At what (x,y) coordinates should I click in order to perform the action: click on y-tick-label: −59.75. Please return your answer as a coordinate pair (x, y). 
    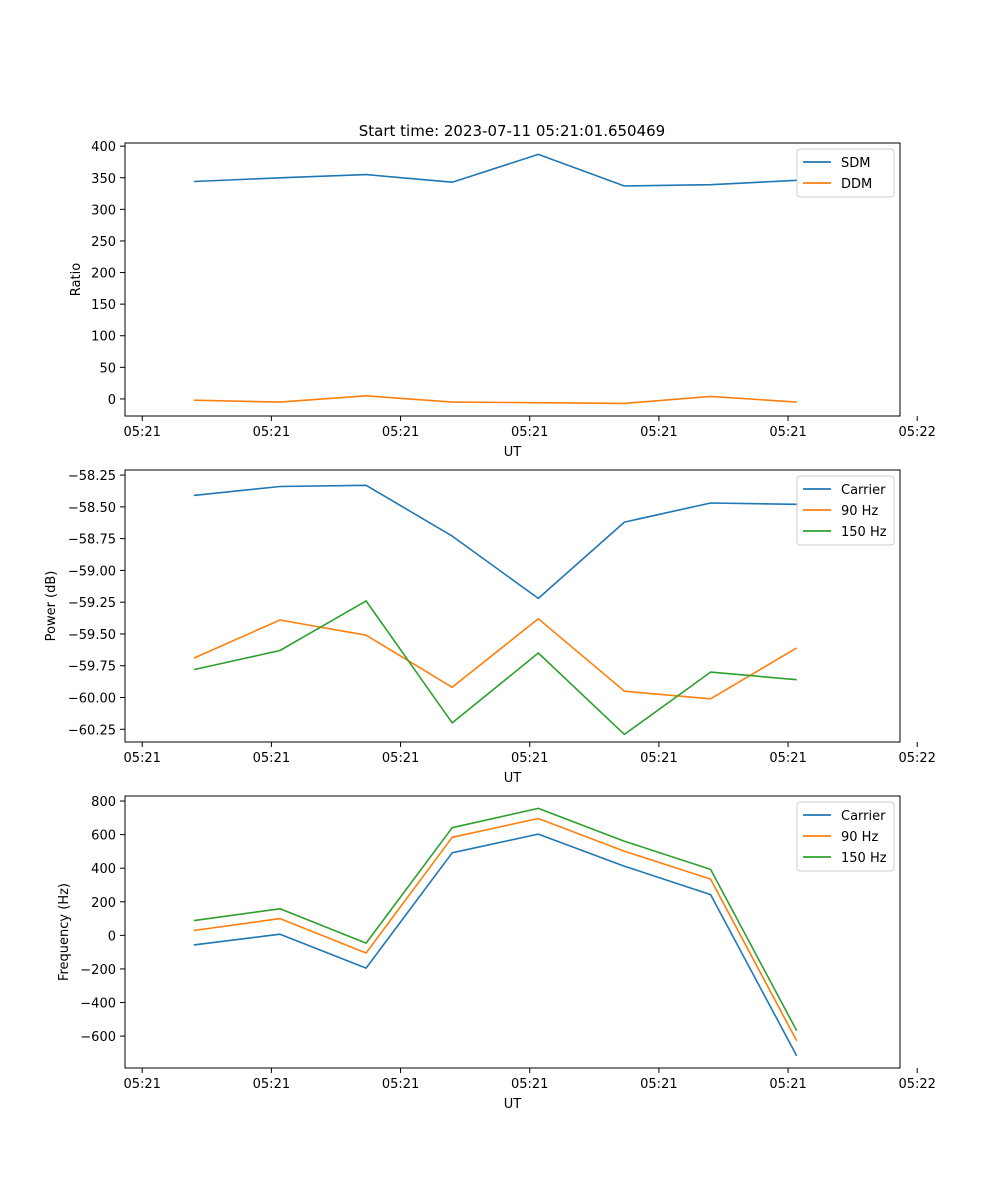
    Looking at the image, I should click on (92, 667).